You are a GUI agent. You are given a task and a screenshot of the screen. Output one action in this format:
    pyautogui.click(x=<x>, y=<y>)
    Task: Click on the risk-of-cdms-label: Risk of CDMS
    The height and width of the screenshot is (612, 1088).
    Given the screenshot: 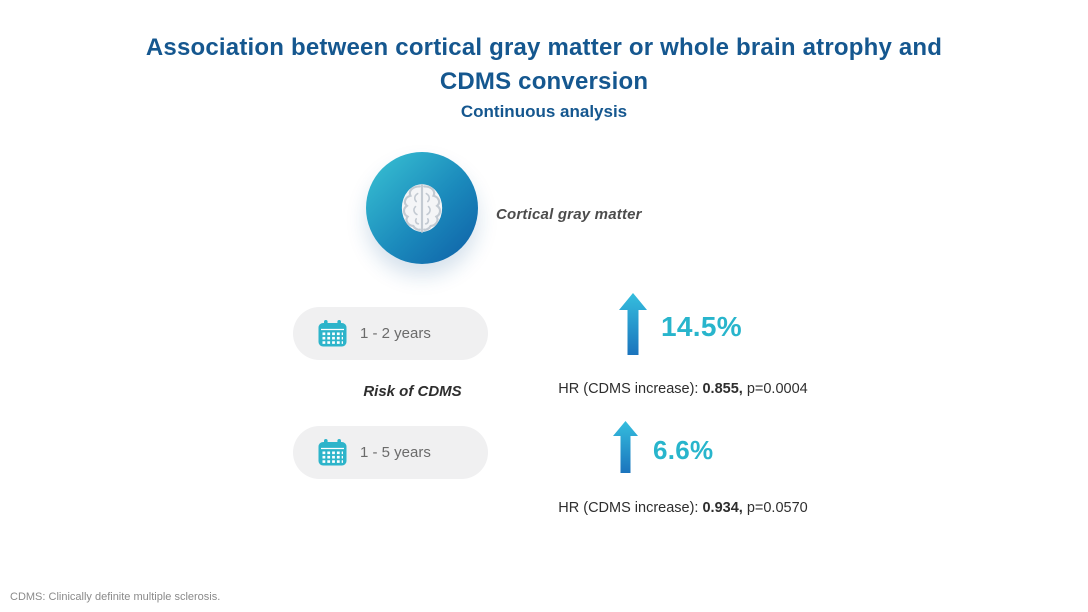 What is the action you would take?
    pyautogui.click(x=412, y=391)
    